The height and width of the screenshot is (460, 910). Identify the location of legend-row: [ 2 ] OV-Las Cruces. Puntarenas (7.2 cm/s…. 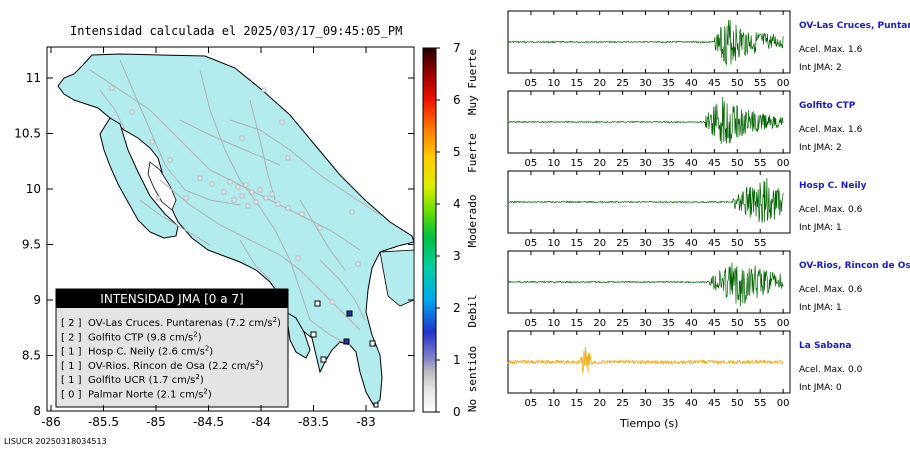
(171, 322).